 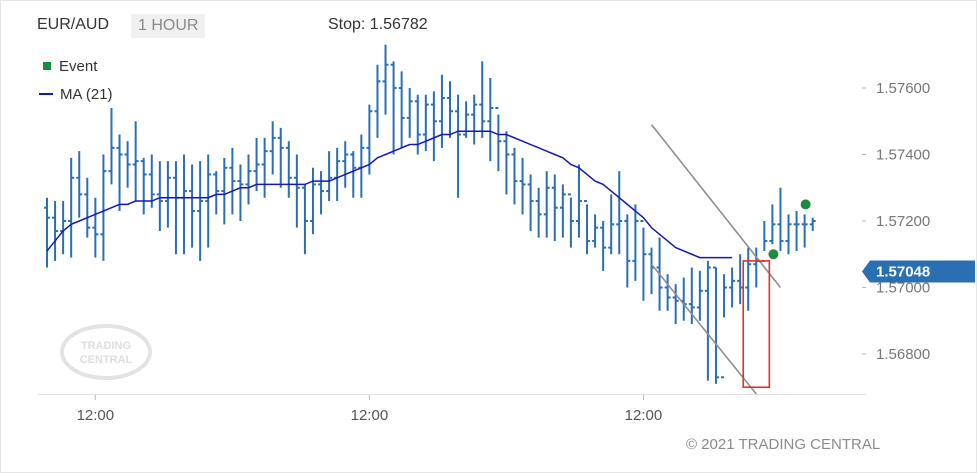 I want to click on copyright-text: © 2021 TRADING CENTRAL, so click(x=783, y=444).